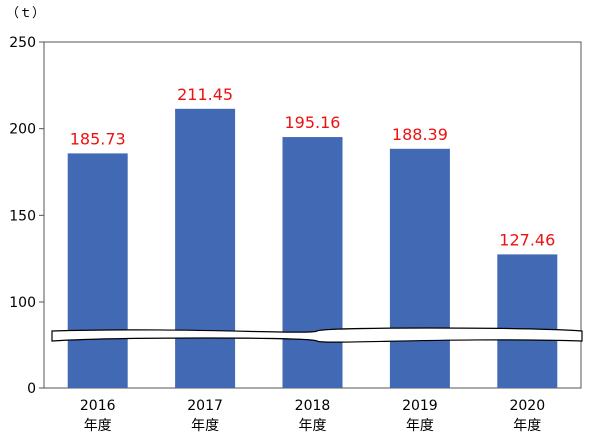  I want to click on y-unit-label: （ｔ）, so click(26, 13).